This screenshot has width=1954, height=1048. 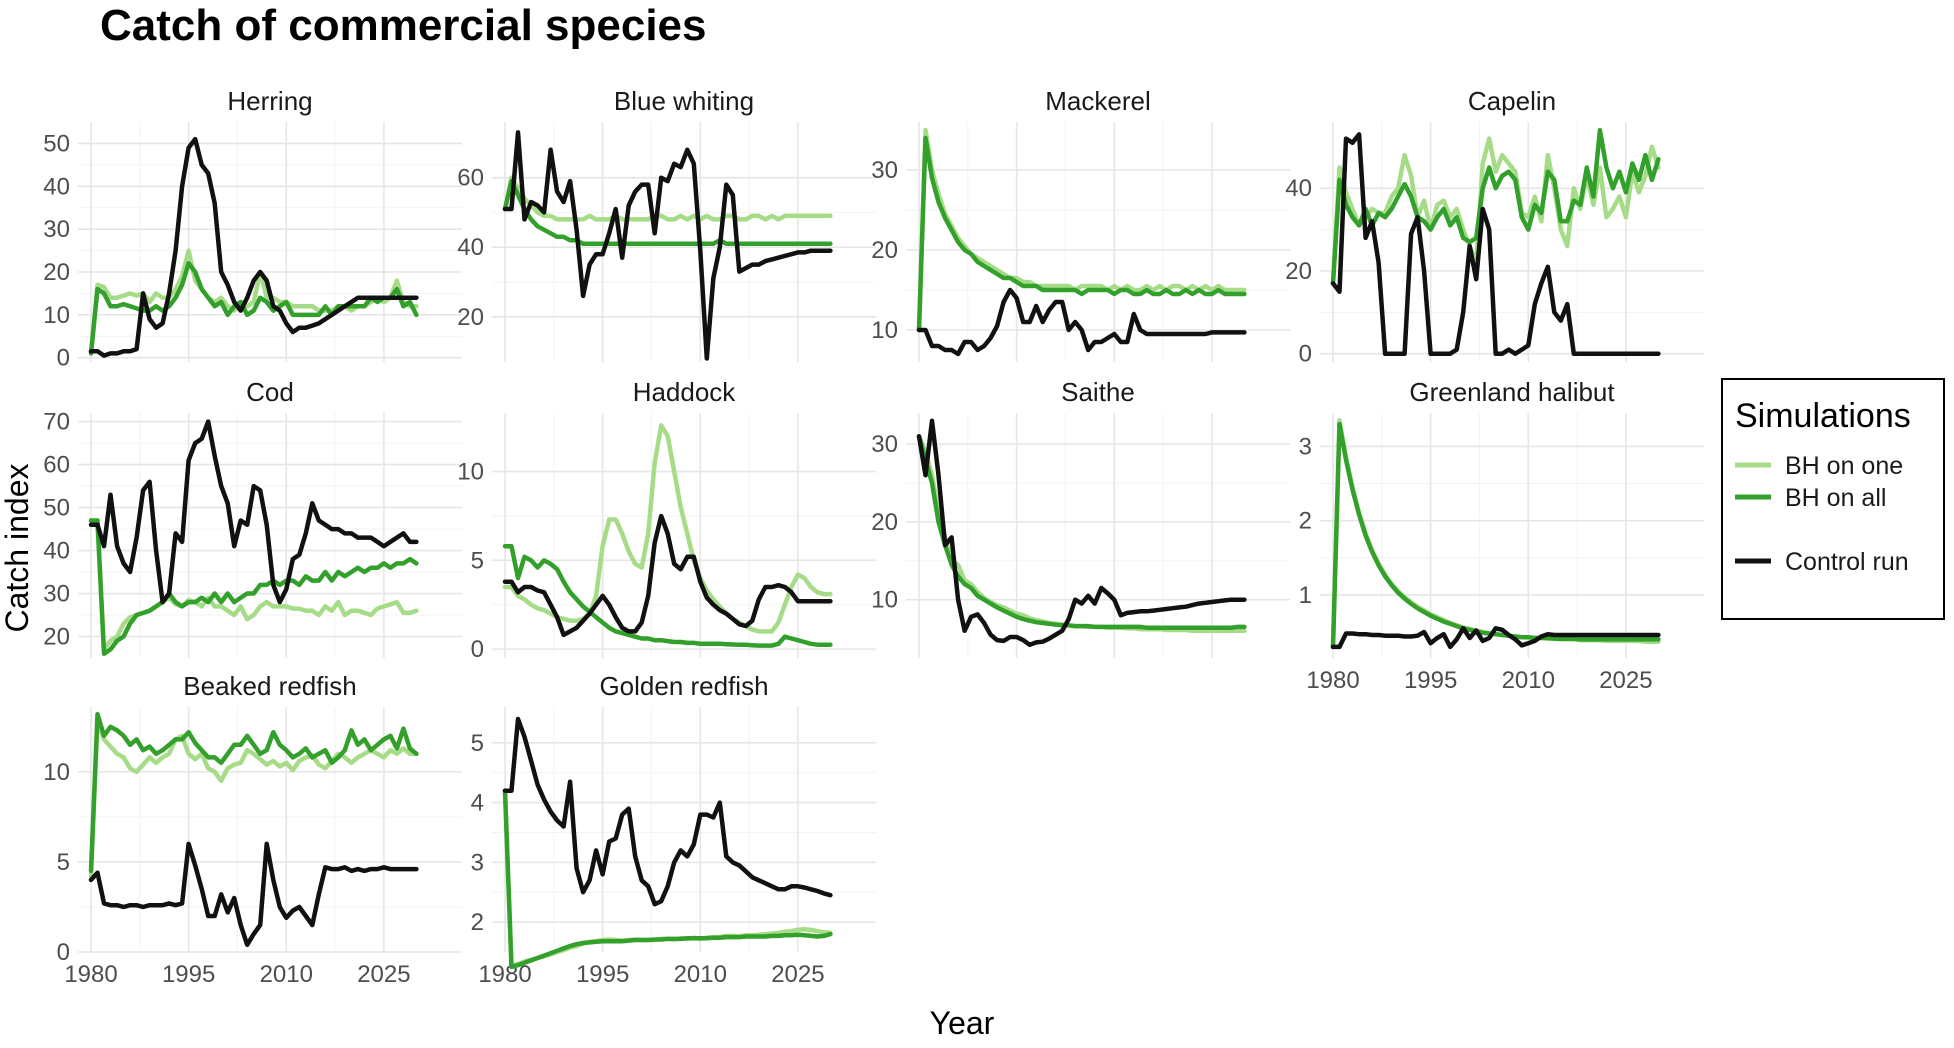 I want to click on y-tick-label: 70, so click(x=56, y=422).